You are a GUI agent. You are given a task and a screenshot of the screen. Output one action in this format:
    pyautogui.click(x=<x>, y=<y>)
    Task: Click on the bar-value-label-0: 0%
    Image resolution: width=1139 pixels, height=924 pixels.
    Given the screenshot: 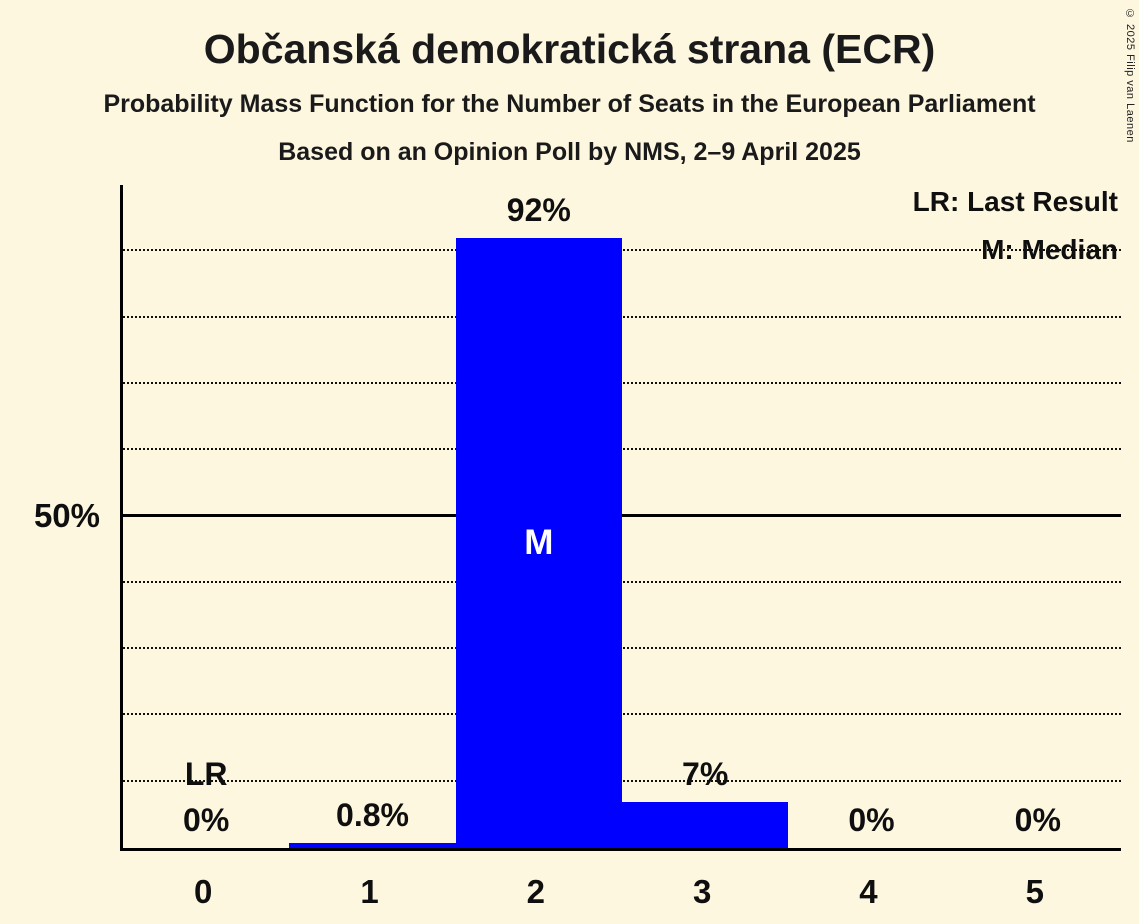 What is the action you would take?
    pyautogui.click(x=206, y=820)
    